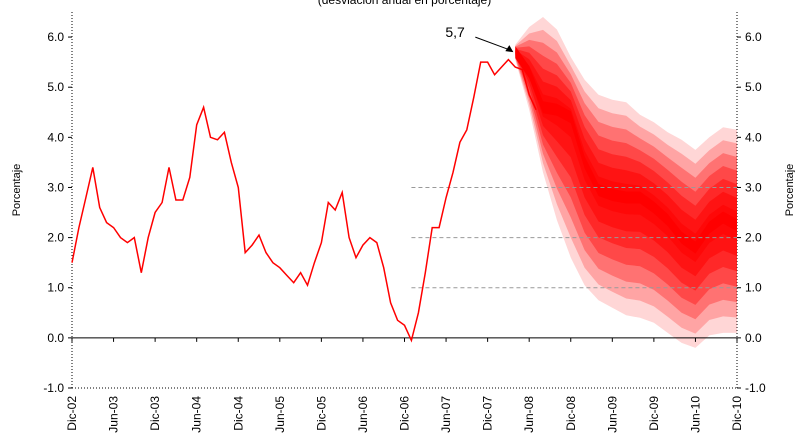 The image size is (795, 445). I want to click on x-tick-label: Dic-08, so click(571, 413).